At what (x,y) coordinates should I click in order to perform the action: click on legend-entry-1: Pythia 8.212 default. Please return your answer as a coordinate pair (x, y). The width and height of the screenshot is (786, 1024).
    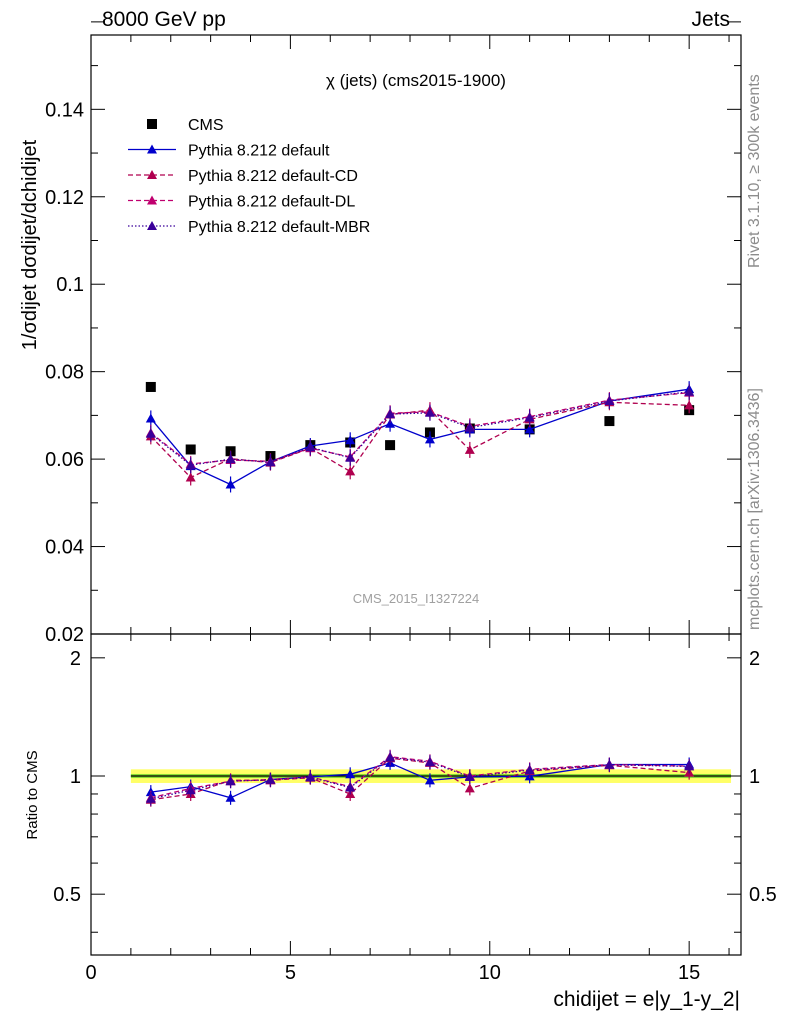
    Looking at the image, I should click on (229, 151).